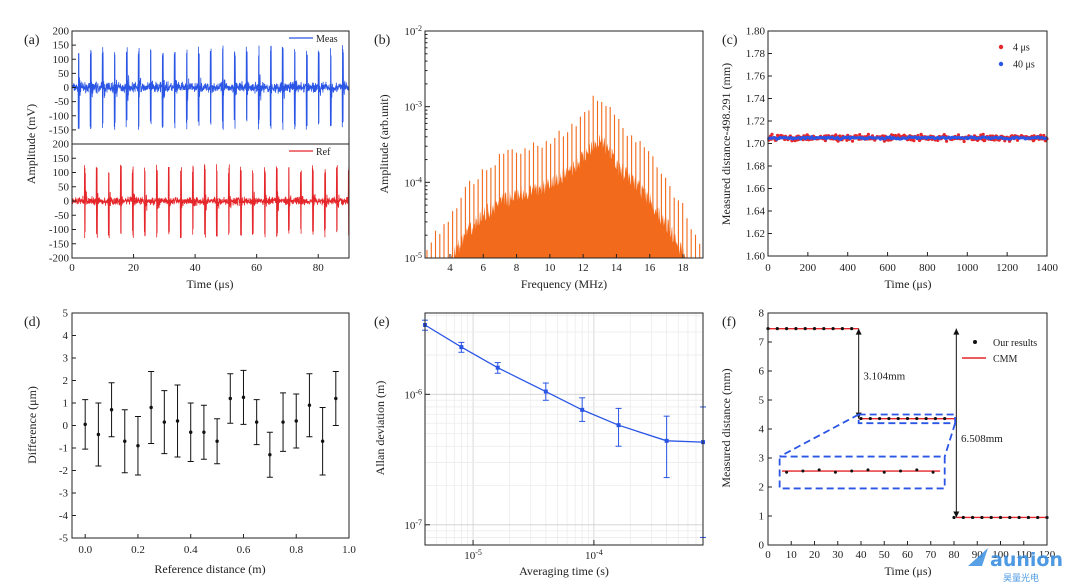 The height and width of the screenshot is (587, 1080). I want to click on x-tick-label: 70, so click(931, 555).